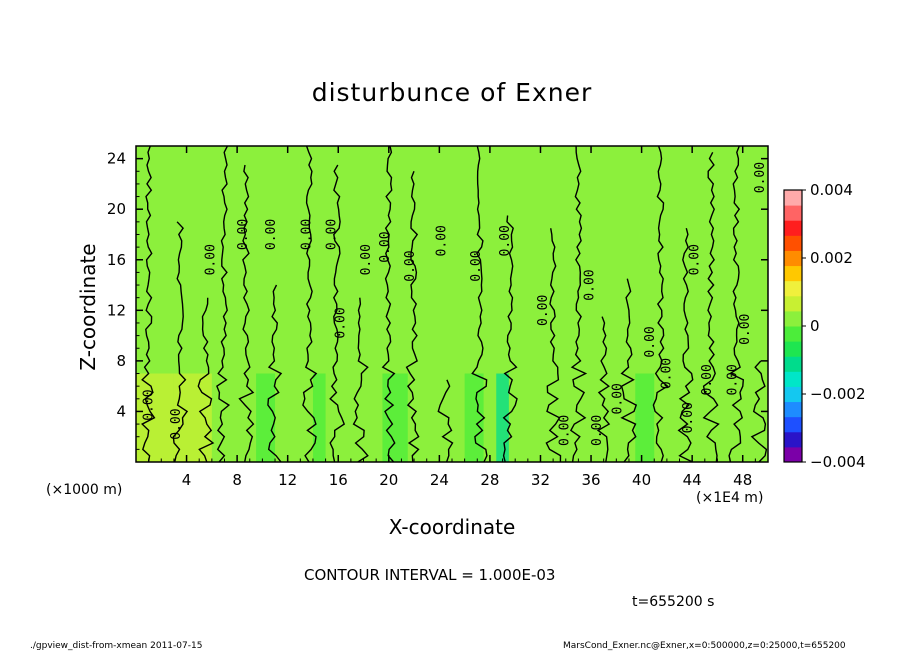 This screenshot has width=904, height=654. What do you see at coordinates (742, 480) in the screenshot?
I see `x-tick-label: 48` at bounding box center [742, 480].